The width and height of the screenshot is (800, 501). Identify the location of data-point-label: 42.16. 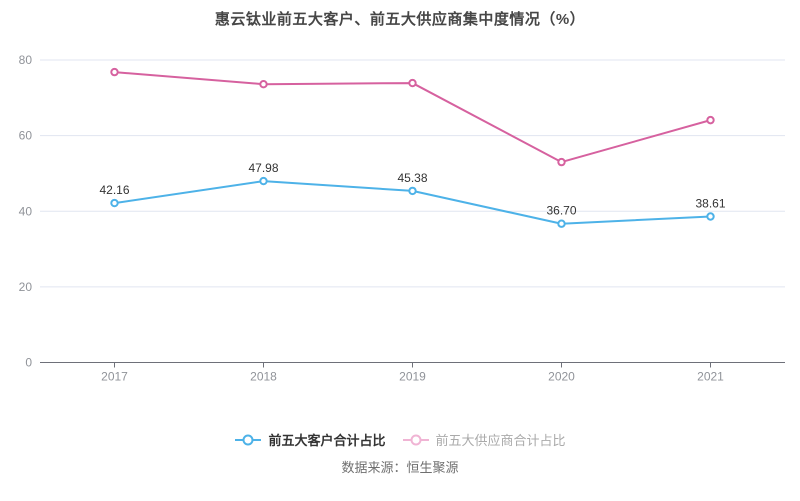
(114, 190).